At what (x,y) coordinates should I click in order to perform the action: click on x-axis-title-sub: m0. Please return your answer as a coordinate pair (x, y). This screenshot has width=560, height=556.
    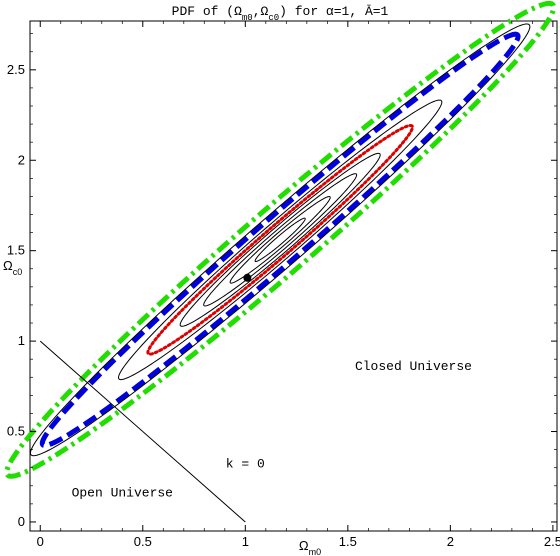
    Looking at the image, I should click on (315, 551).